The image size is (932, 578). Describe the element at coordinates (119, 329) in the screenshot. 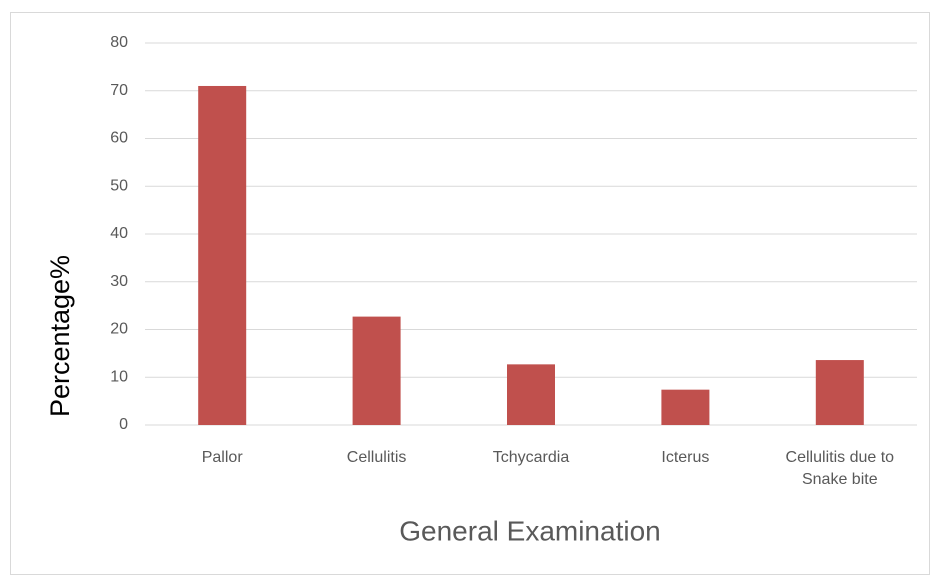

I see `y-tick-label: 20` at that location.